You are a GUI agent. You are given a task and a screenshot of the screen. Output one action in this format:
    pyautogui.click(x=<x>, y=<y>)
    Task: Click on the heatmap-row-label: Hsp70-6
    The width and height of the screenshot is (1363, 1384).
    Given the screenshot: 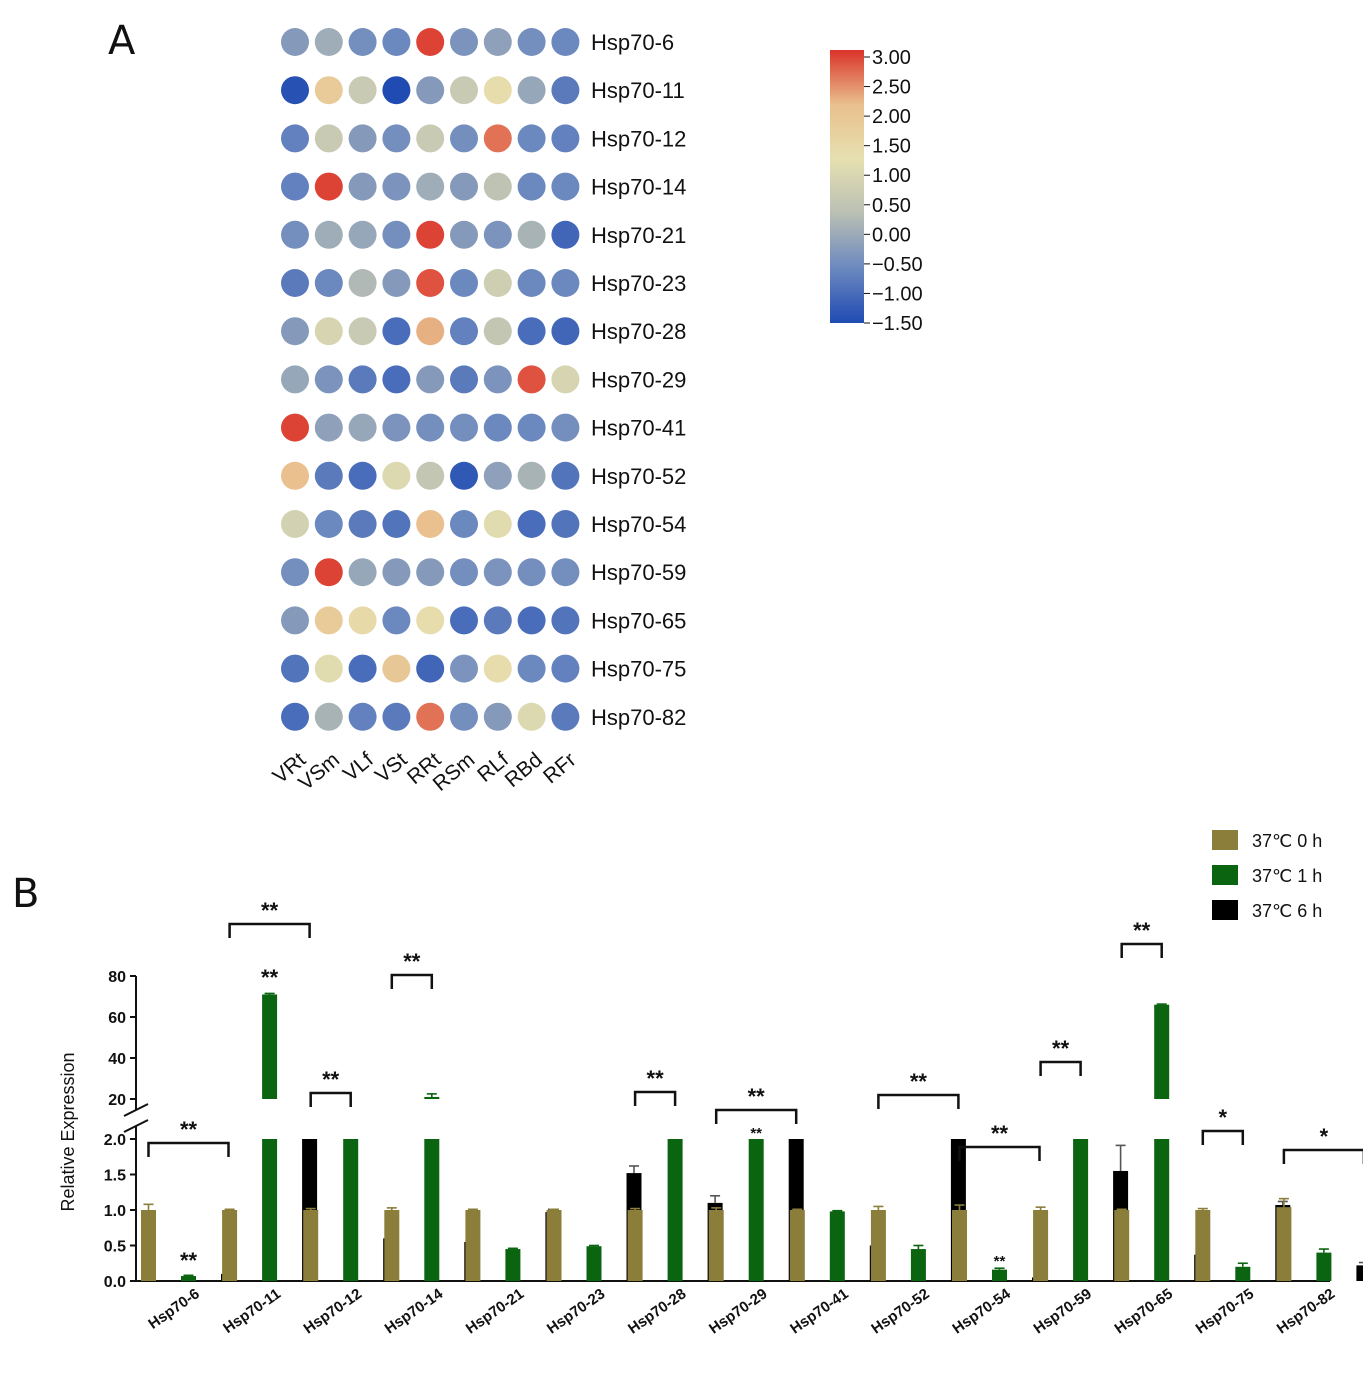 What is the action you would take?
    pyautogui.click(x=632, y=42)
    